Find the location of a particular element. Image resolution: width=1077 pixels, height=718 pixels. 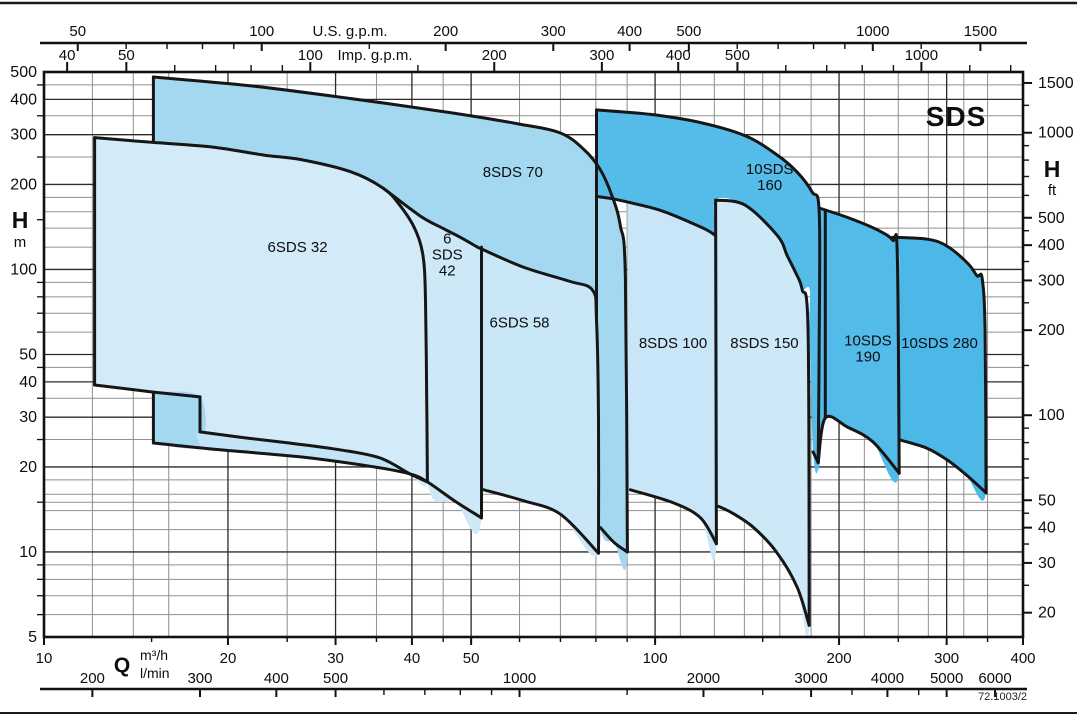

envelope-lower-band-region is located at coordinates (291, 457).